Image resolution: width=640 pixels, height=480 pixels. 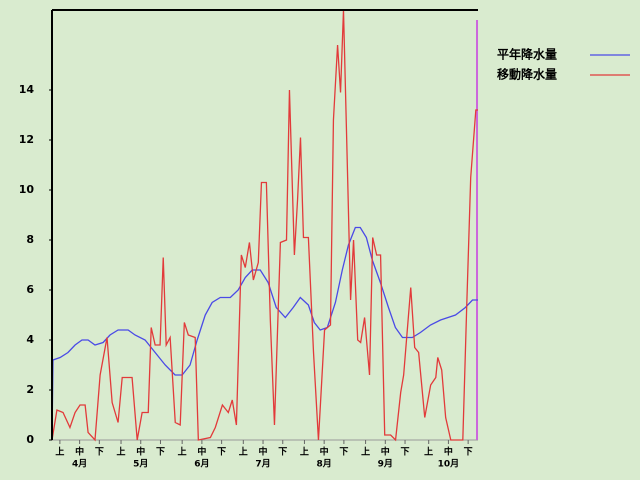 What do you see at coordinates (262, 464) in the screenshot?
I see `month-label: 7月` at bounding box center [262, 464].